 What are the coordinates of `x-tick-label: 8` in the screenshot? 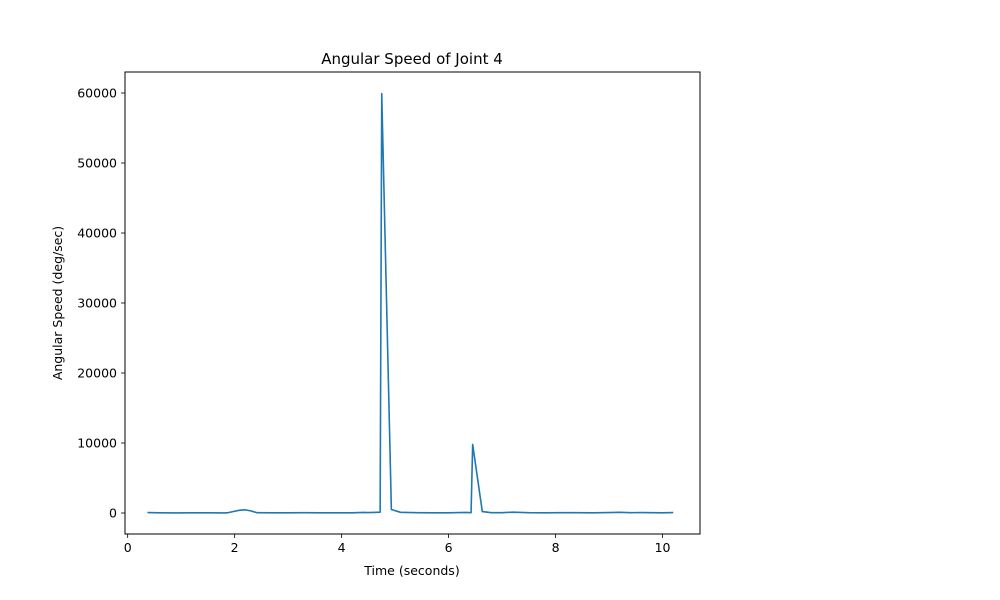 It's located at (556, 547).